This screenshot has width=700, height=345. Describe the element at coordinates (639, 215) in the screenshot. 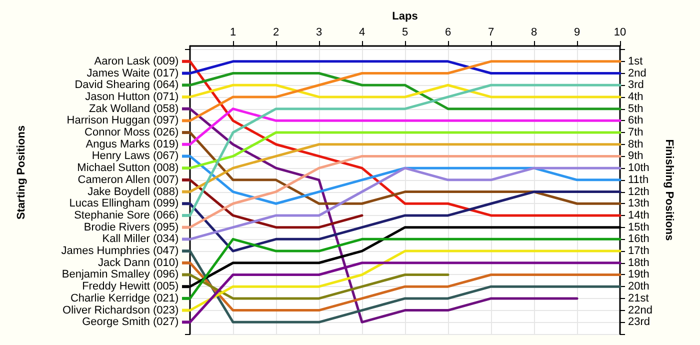

I see `y-tick-label: 14th` at that location.